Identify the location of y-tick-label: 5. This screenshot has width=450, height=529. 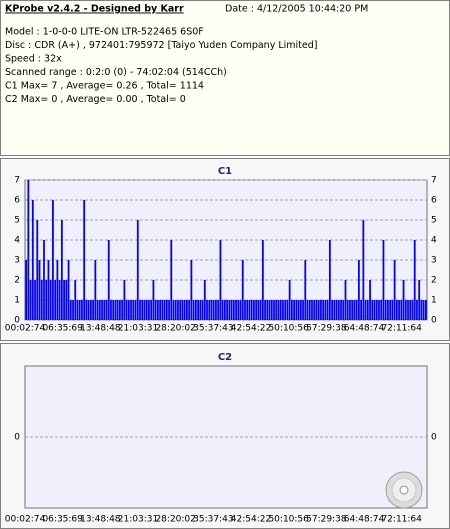
(17, 221).